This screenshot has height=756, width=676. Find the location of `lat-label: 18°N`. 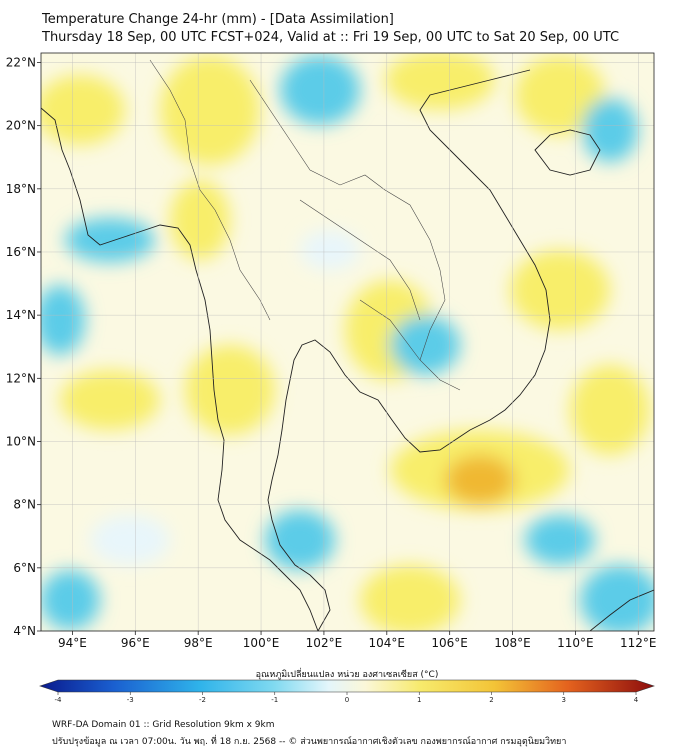

lat-label: 18°N is located at coordinates (21, 189).